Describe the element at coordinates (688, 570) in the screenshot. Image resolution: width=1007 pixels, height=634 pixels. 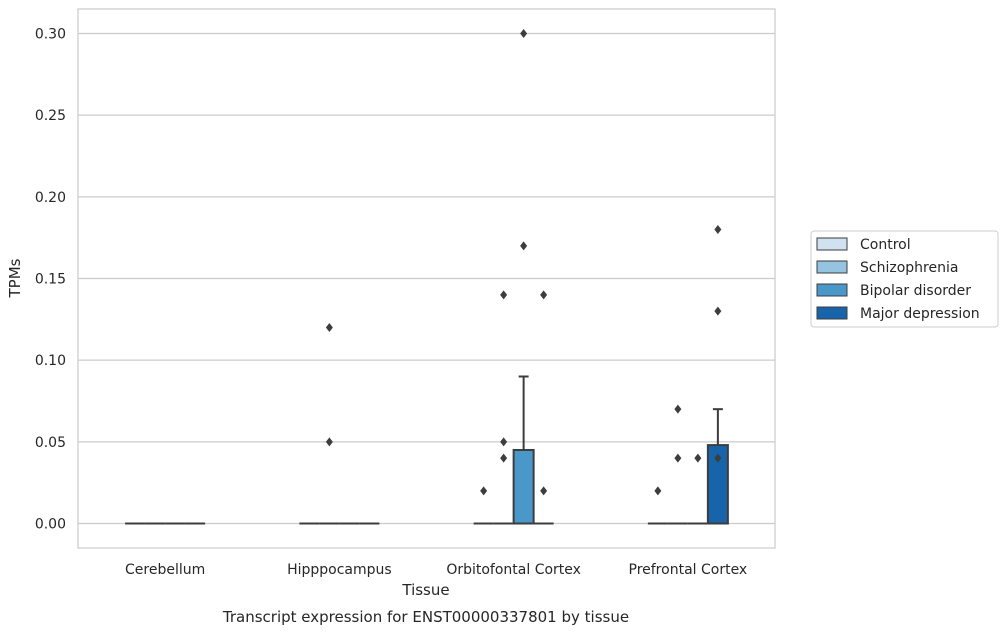
I see `x-tick-label: Prefrontal Cortex` at that location.